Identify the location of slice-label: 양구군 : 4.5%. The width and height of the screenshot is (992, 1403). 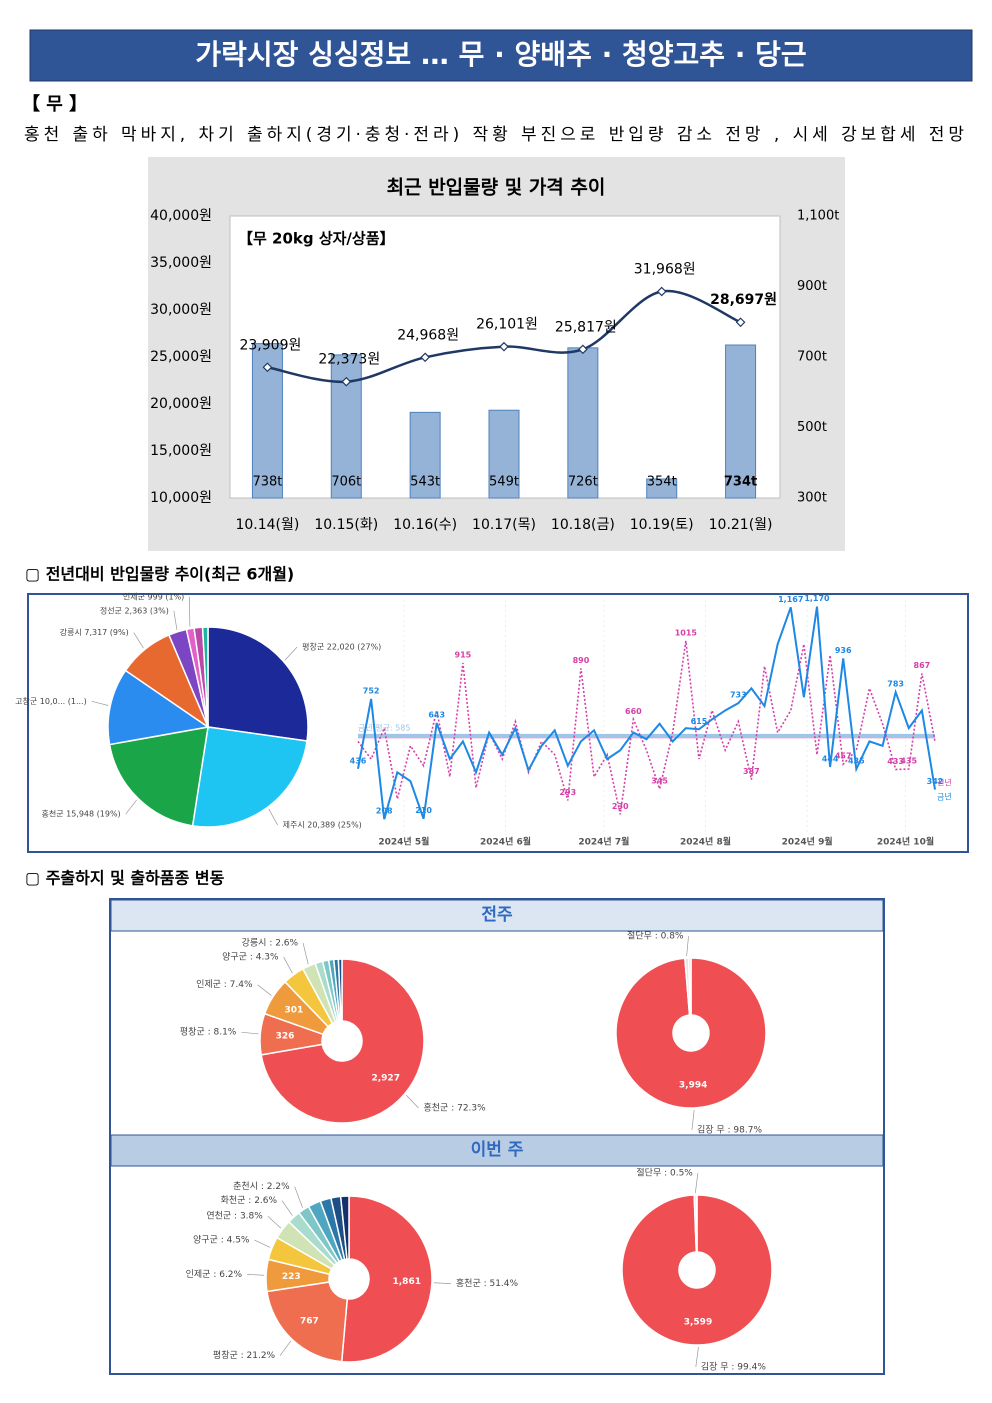
(221, 1240).